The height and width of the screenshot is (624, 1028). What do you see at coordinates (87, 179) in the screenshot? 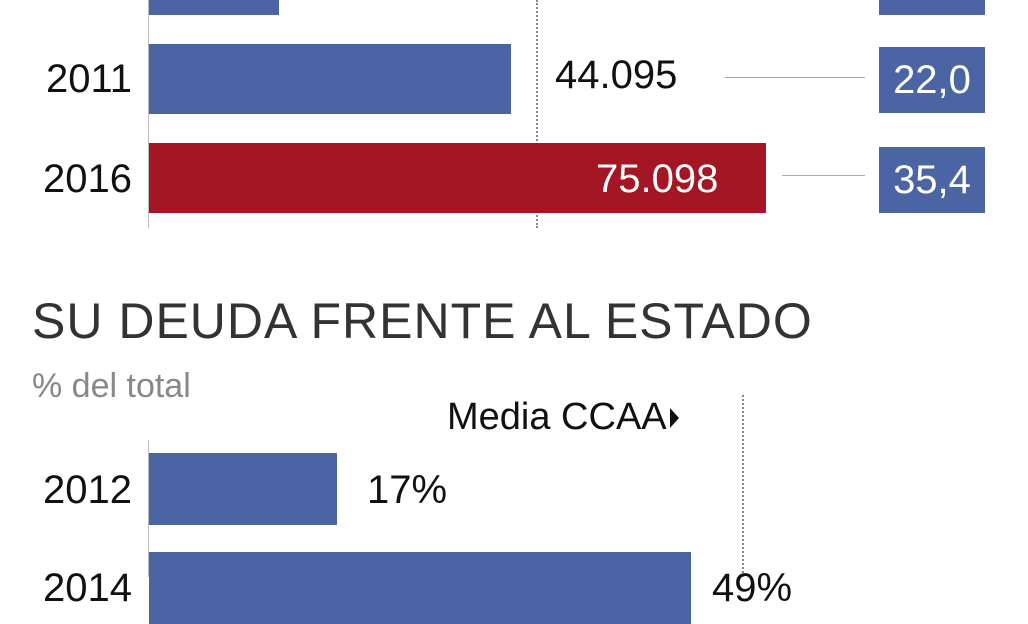
I see `year-label-2016: 2016` at bounding box center [87, 179].